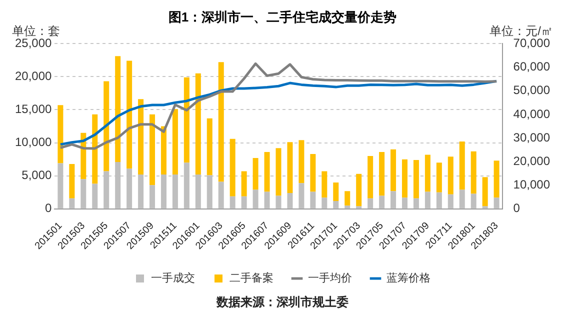 The image size is (565, 322). Describe the element at coordinates (531, 185) in the screenshot. I see `y2-tick-label: 10,000` at that location.